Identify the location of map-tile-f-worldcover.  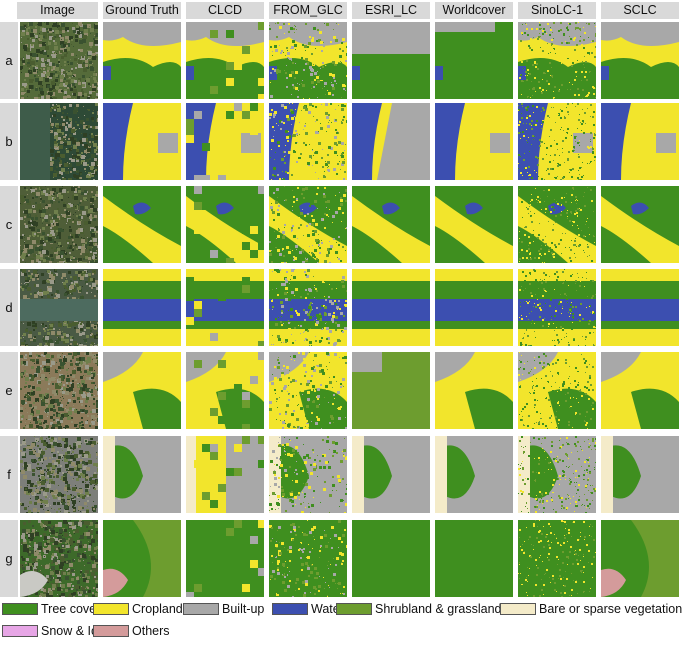
(474, 474).